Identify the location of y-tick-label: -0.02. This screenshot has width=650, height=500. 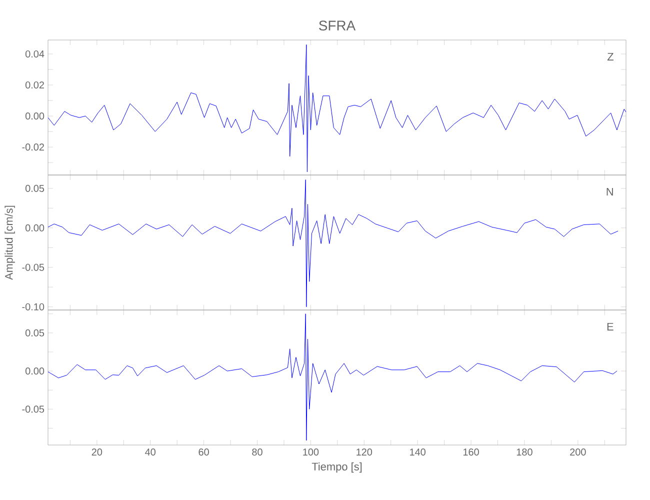
(33, 147).